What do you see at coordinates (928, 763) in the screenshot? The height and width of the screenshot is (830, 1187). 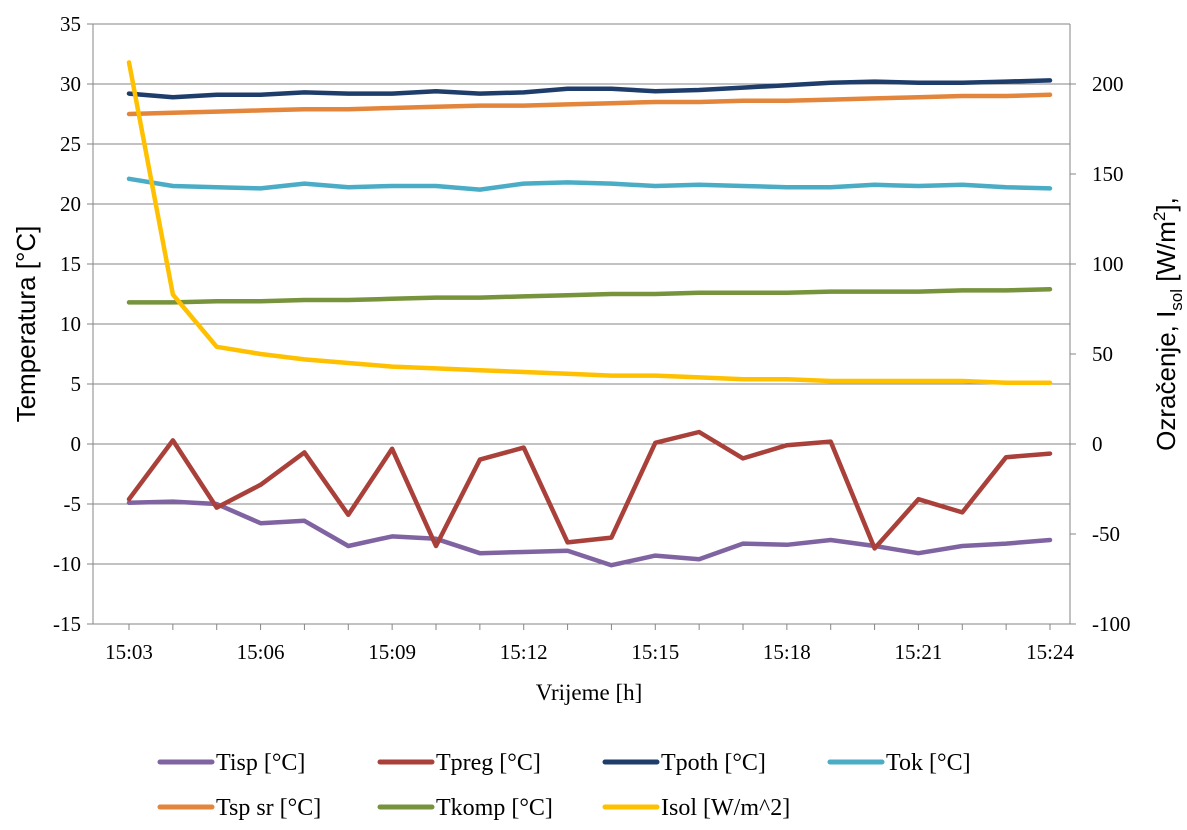 I see `legend-label: Tok [°C]` at bounding box center [928, 763].